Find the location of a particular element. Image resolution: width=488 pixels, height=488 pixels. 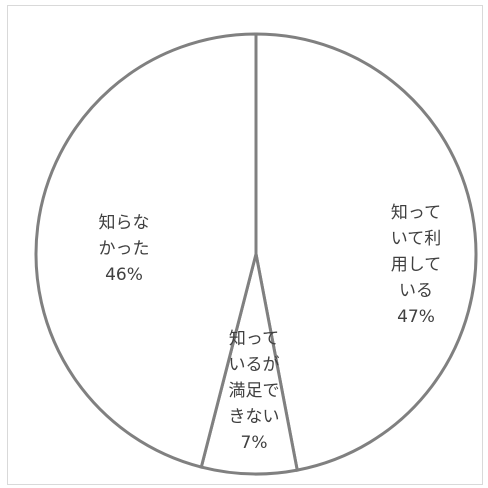

slice-2-label-line: きない is located at coordinates (254, 417).